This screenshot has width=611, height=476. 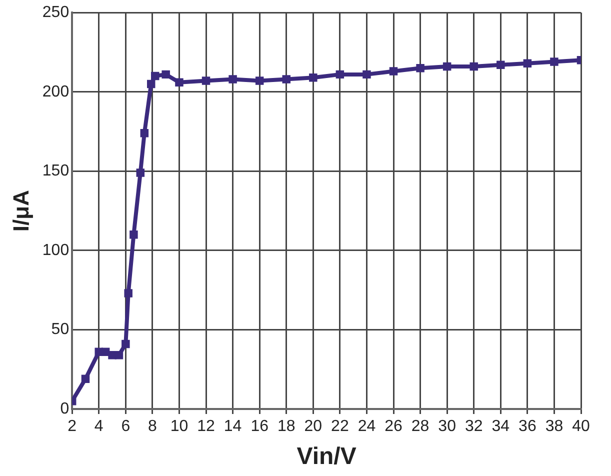 I want to click on y-tick-label: 250, so click(x=56, y=13).